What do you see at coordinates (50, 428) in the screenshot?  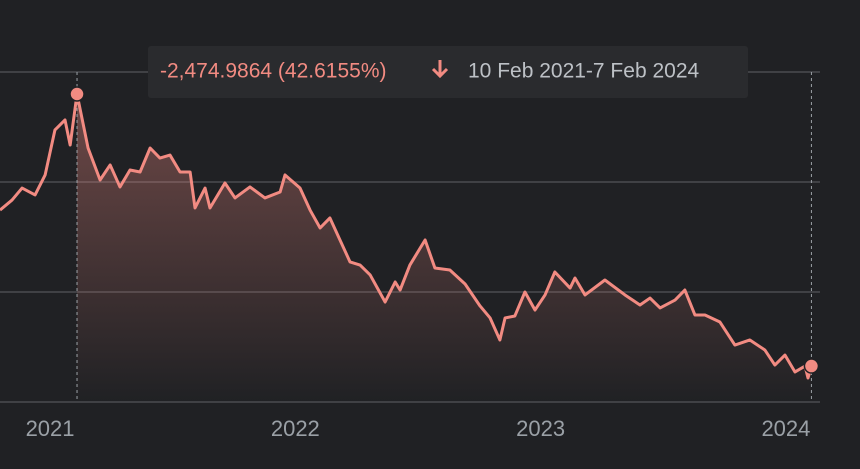 I see `x-tick-label: 2021` at bounding box center [50, 428].